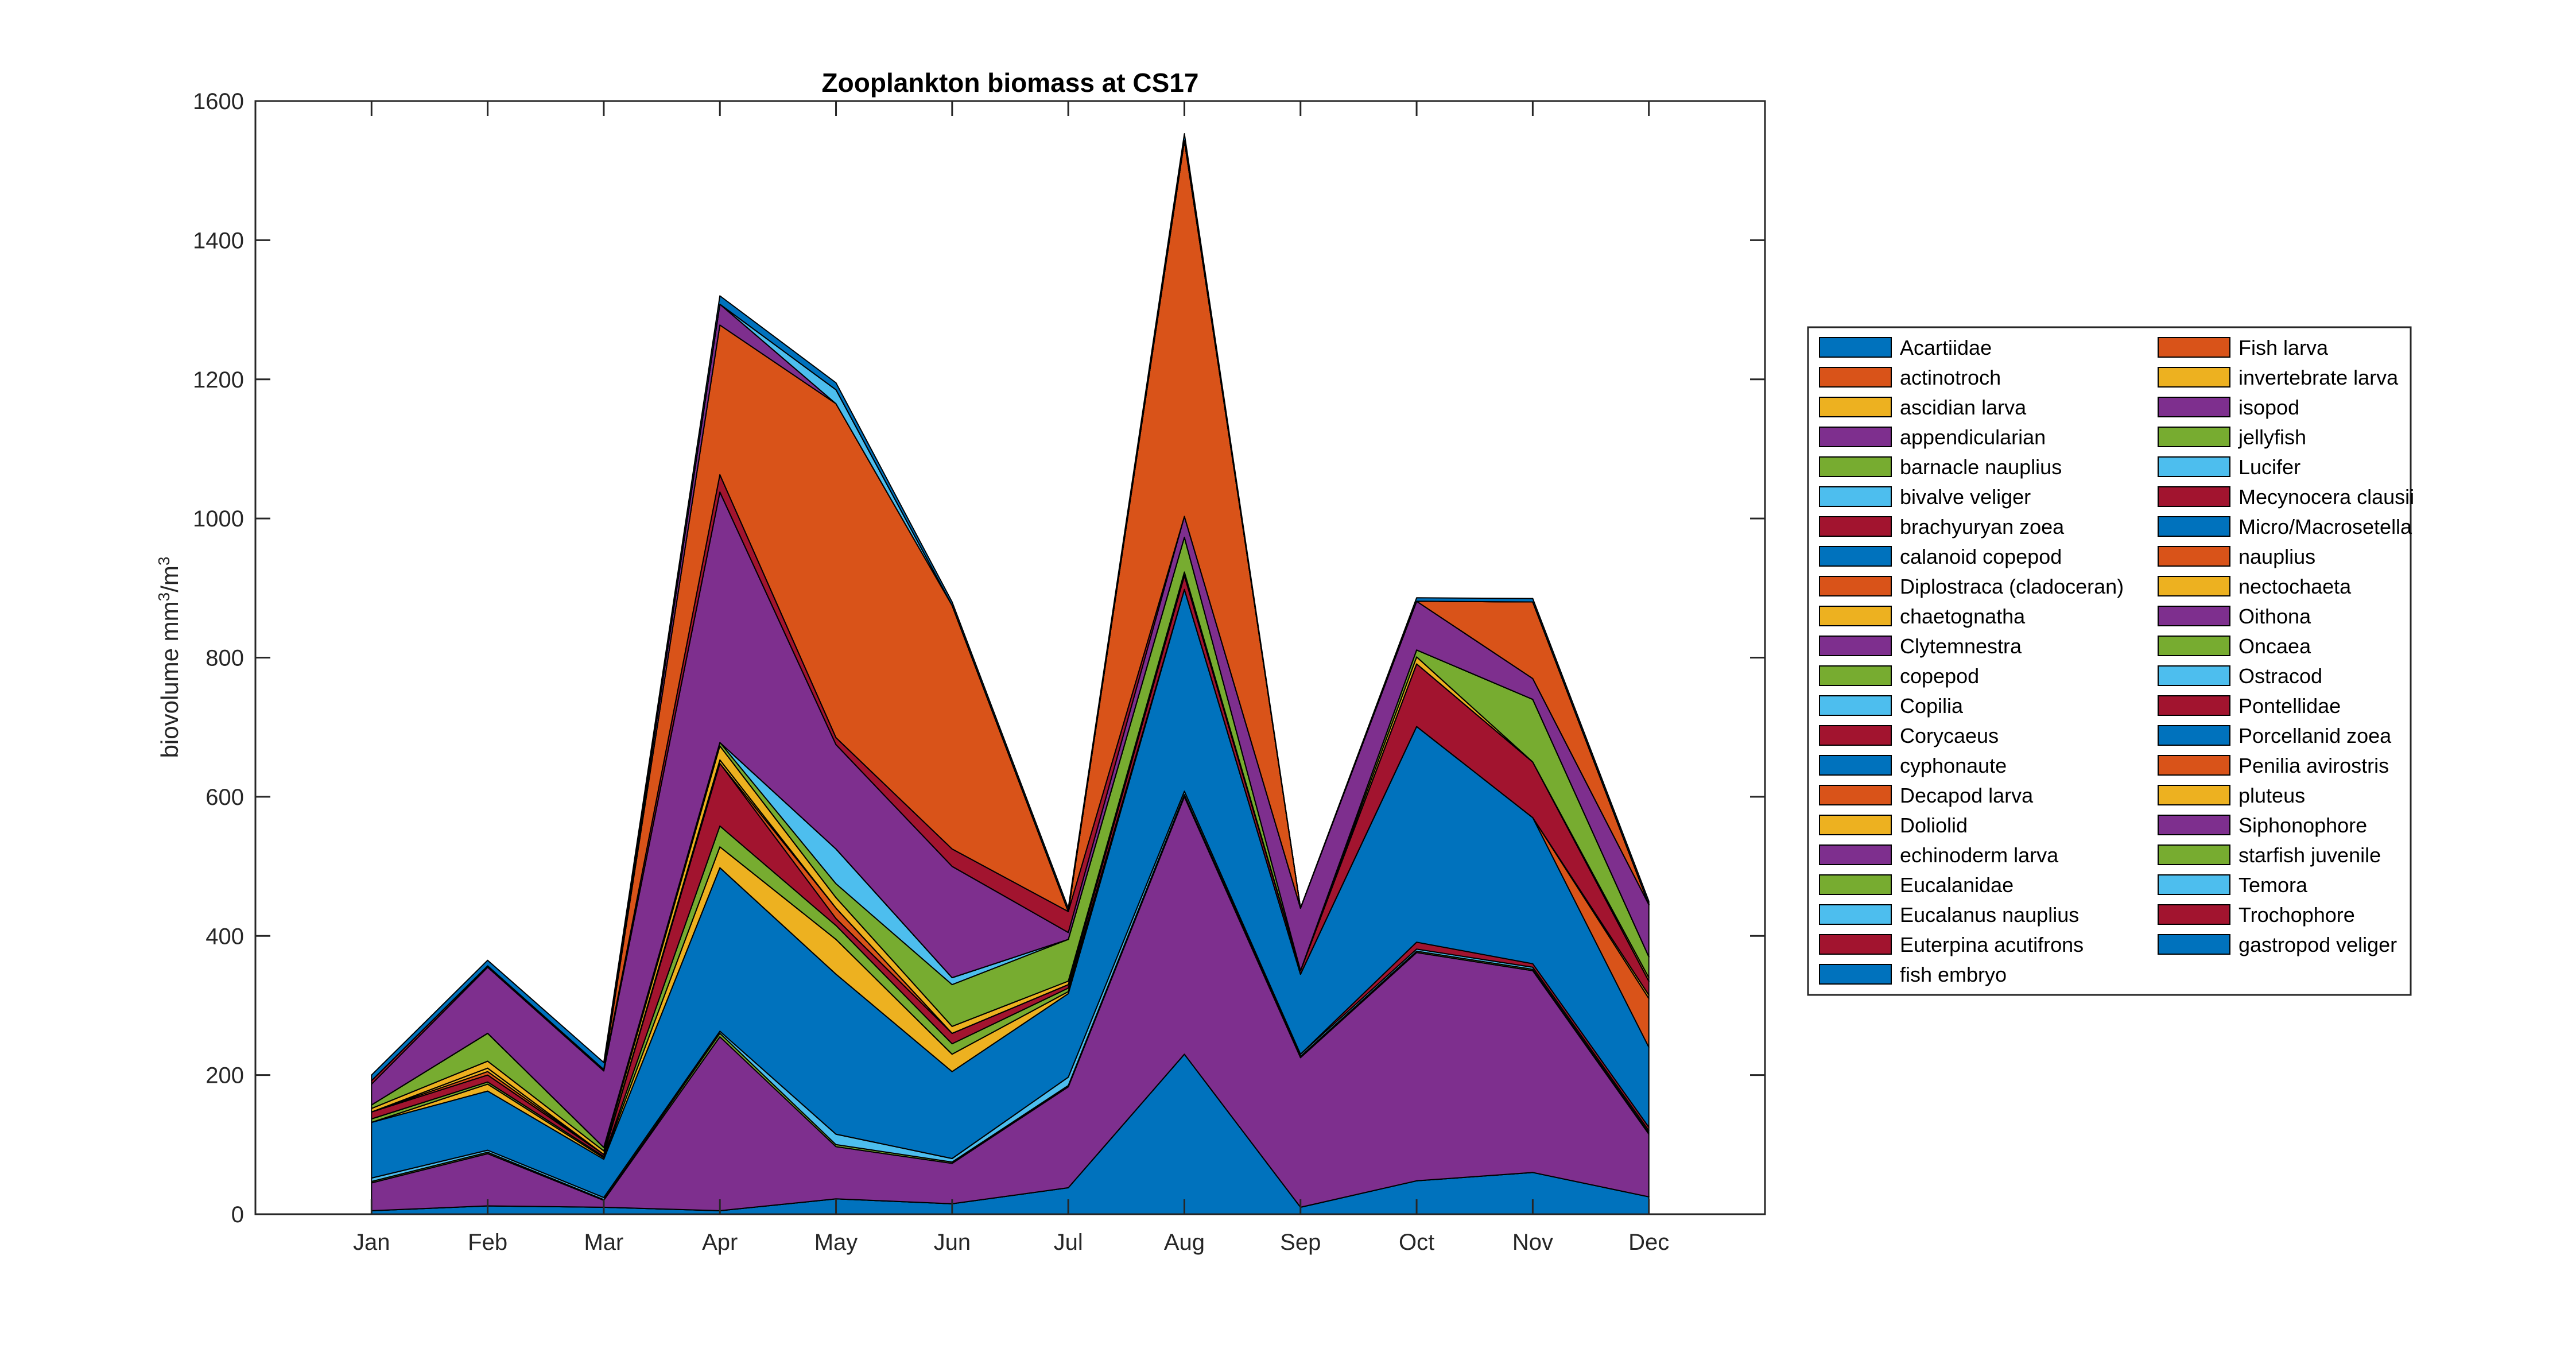  I want to click on legend-entry-label: Corycaeus, so click(1949, 735).